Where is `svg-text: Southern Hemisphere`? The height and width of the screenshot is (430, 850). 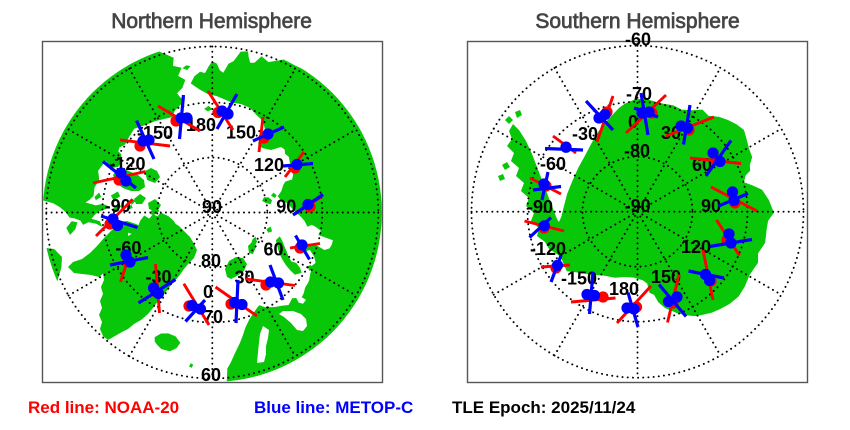
svg-text: Southern Hemisphere is located at coordinates (637, 21).